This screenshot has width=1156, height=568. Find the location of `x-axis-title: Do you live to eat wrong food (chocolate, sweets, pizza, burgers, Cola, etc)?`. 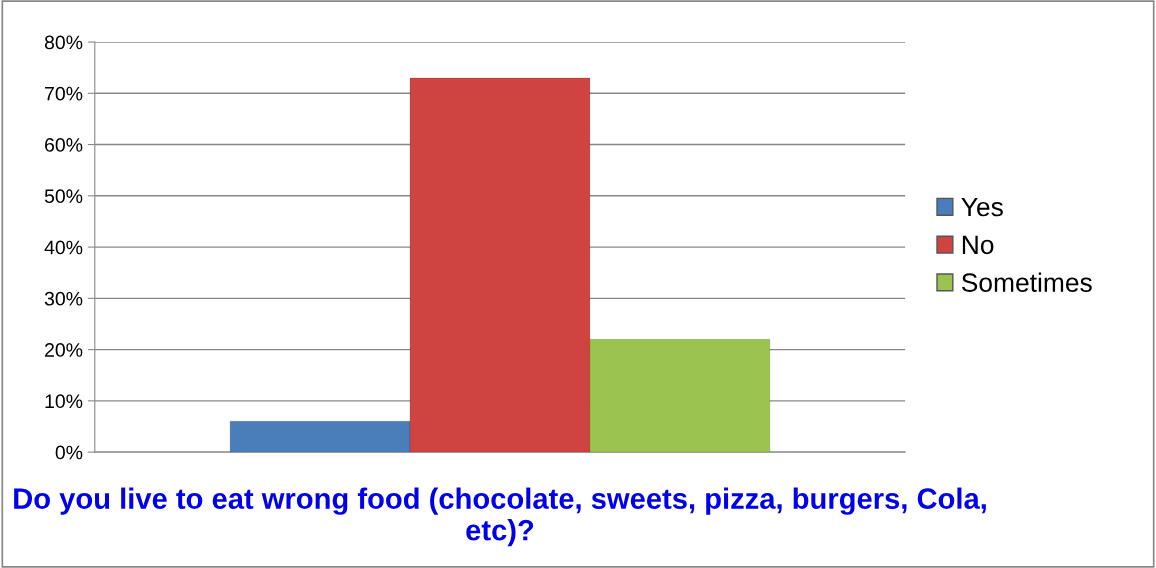

x-axis-title: Do you live to eat wrong food (chocolate, sweets, pizza, burgers, Cola, etc)? is located at coordinates (500, 517).